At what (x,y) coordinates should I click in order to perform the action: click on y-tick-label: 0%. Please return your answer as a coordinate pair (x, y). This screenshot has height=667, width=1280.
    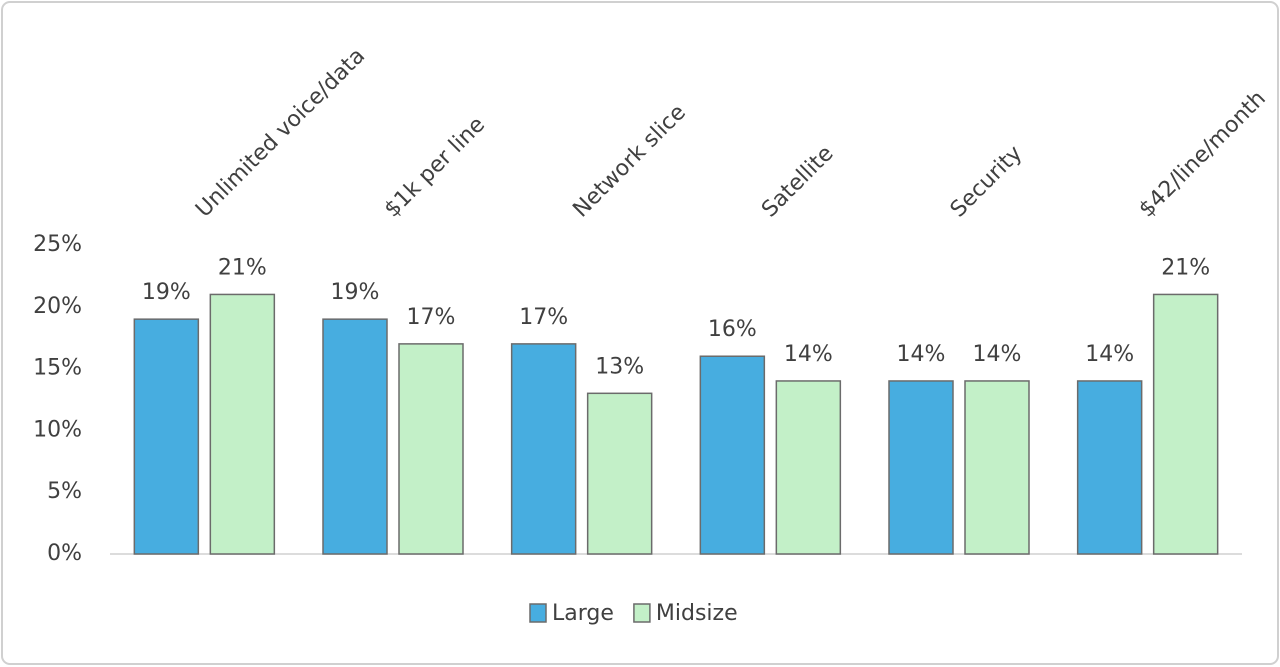
    Looking at the image, I should click on (64, 553).